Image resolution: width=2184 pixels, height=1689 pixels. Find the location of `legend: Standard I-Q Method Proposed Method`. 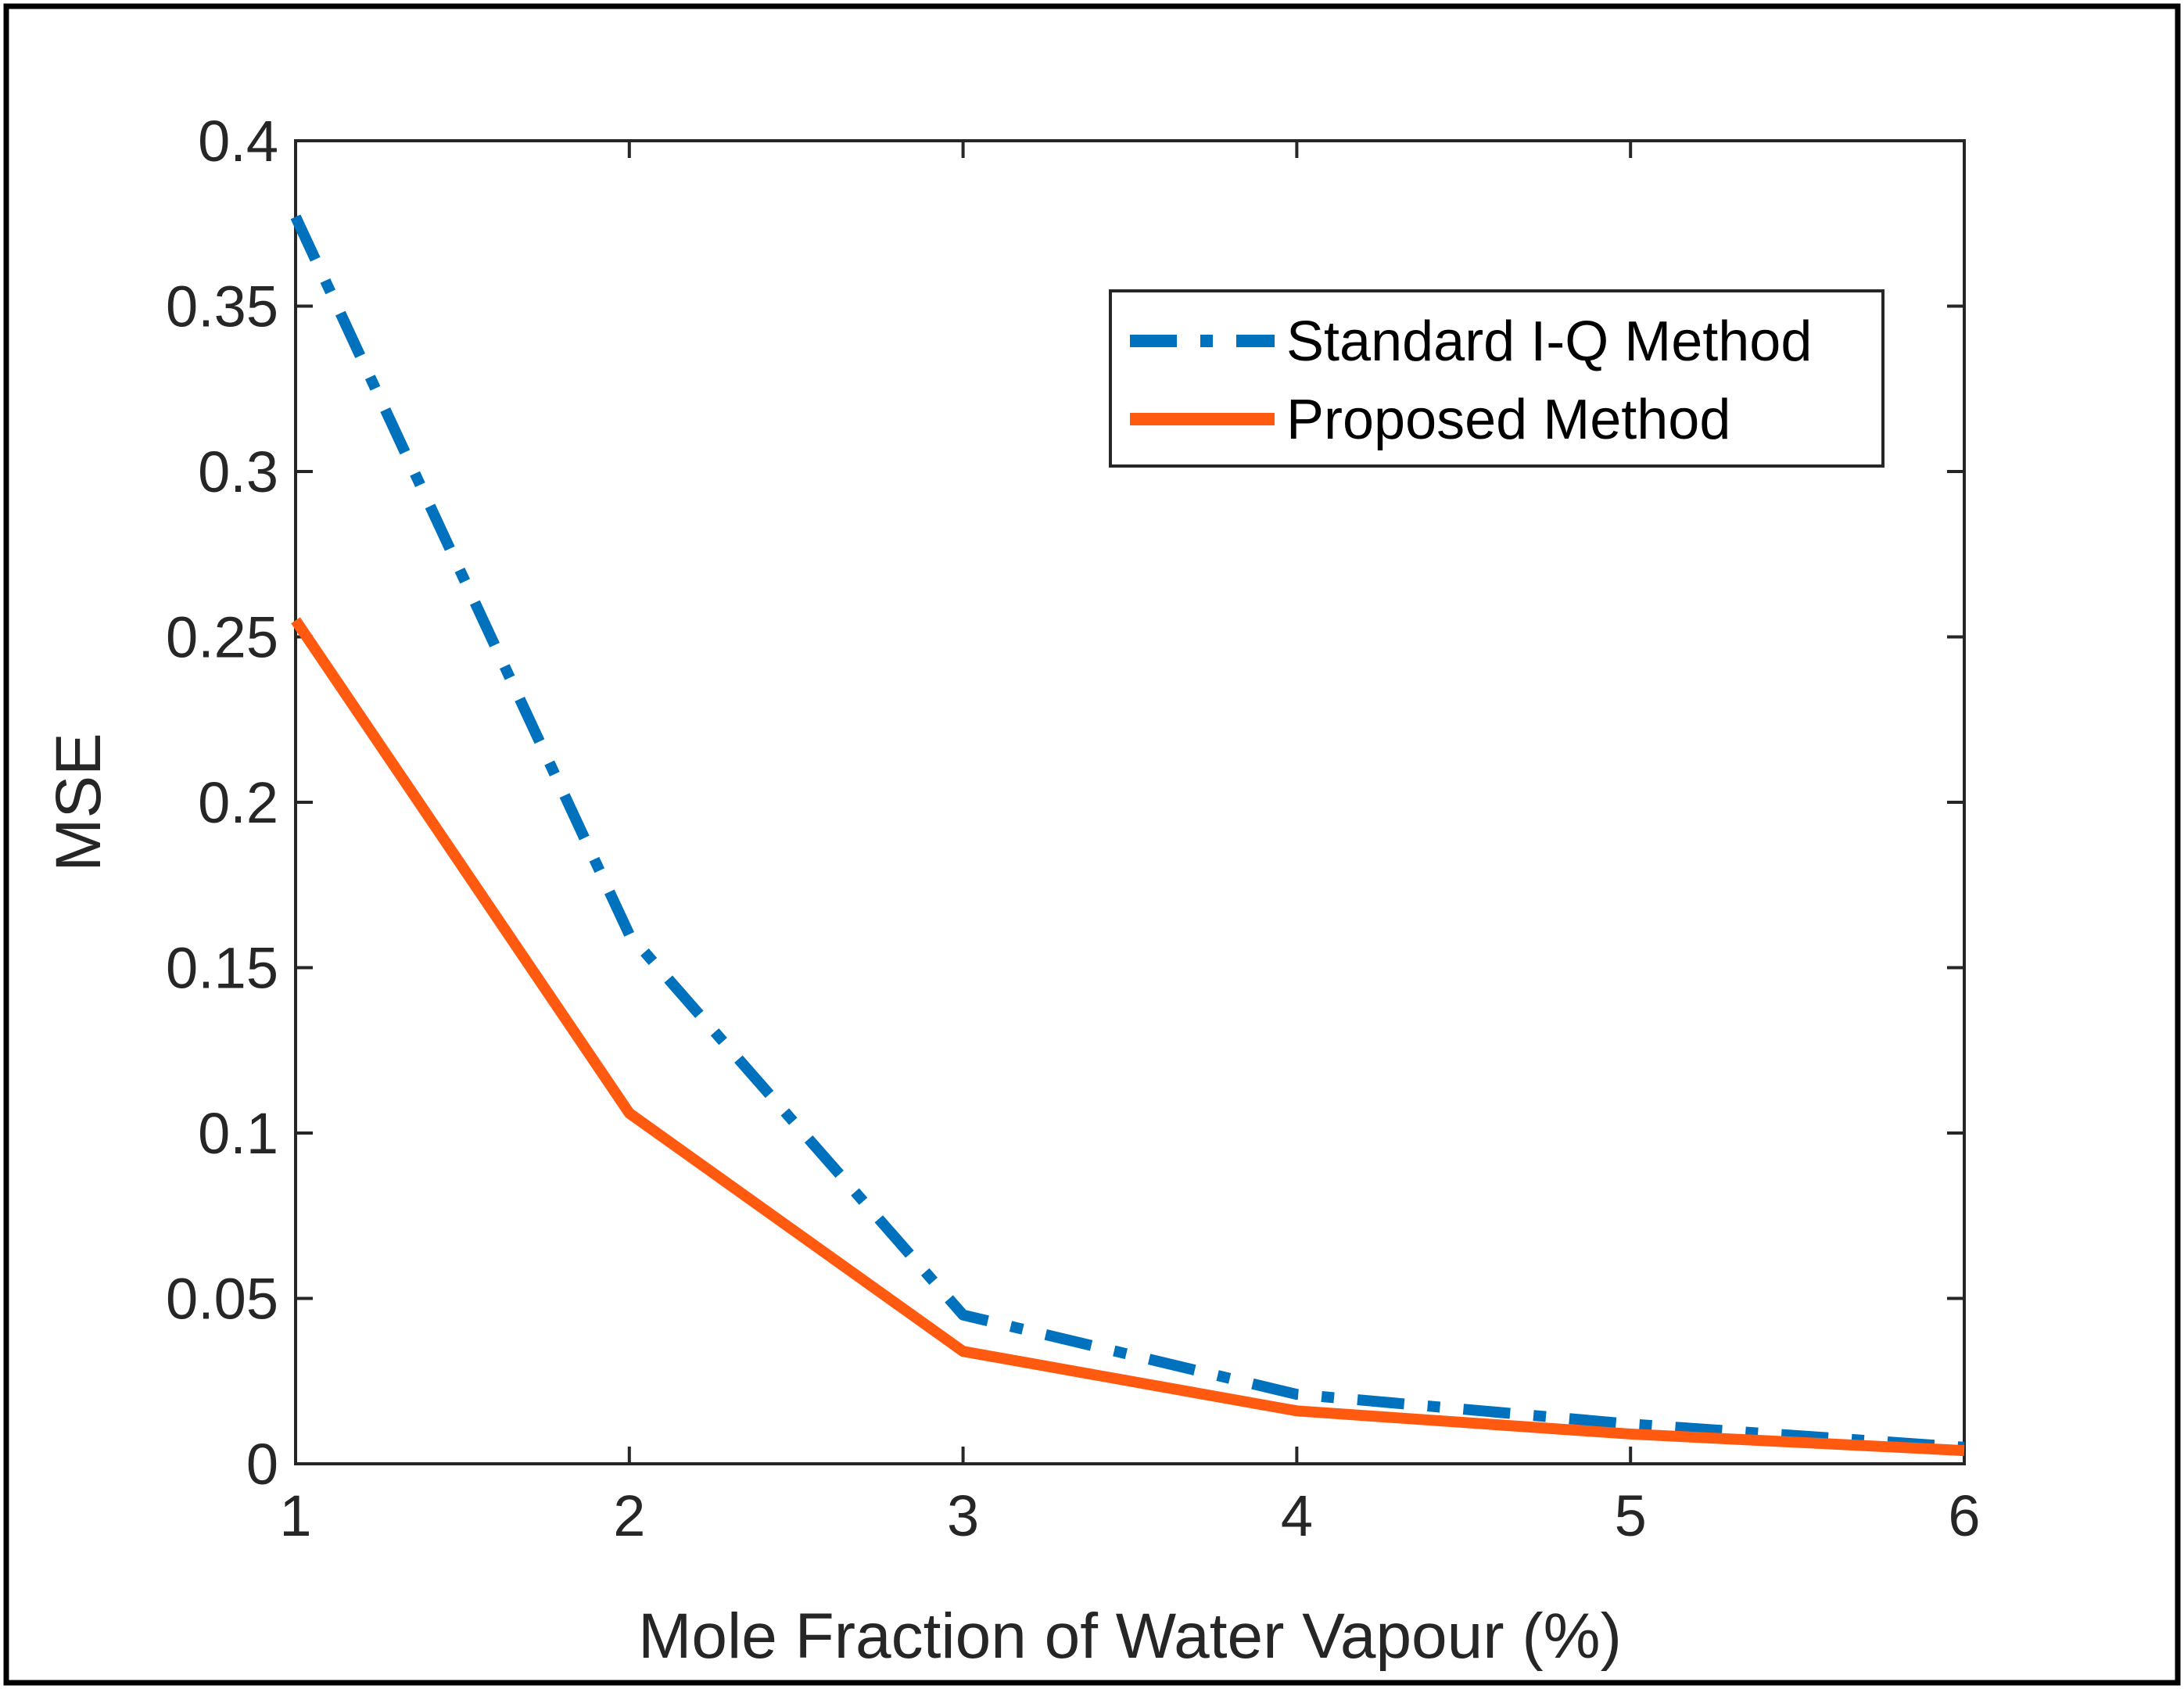

legend: Standard I-Q Method Proposed Method is located at coordinates (1497, 378).